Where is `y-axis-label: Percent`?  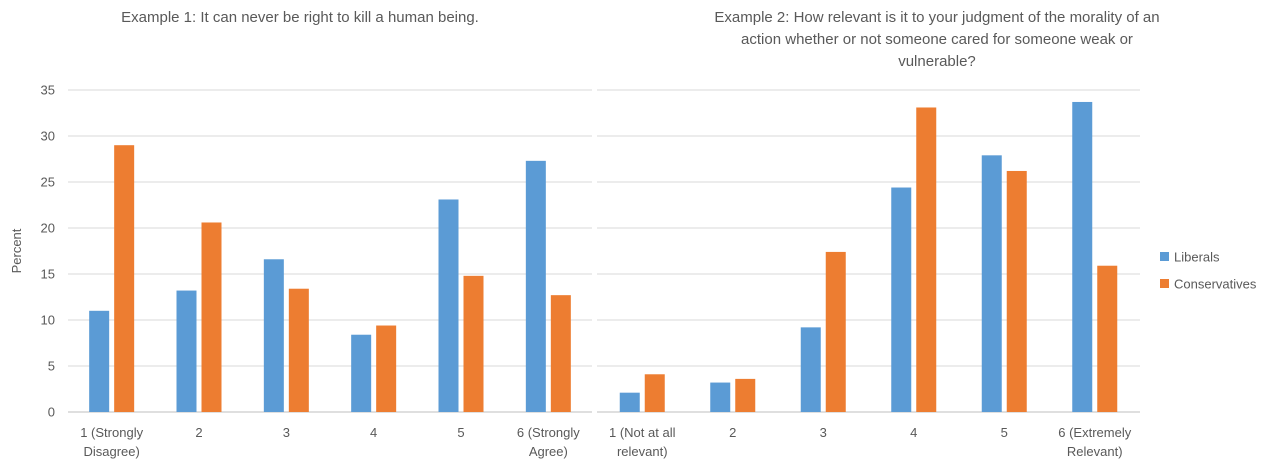 y-axis-label: Percent is located at coordinates (16, 250).